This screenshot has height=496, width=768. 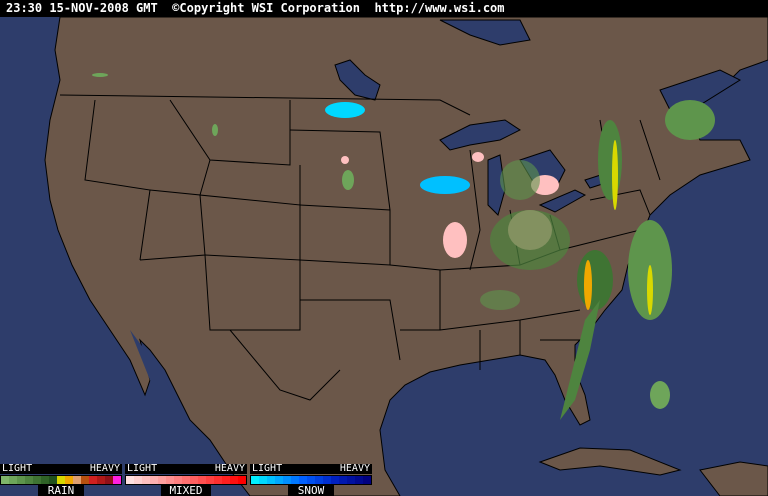 I want to click on legend-name: RAIN, so click(x=61, y=490).